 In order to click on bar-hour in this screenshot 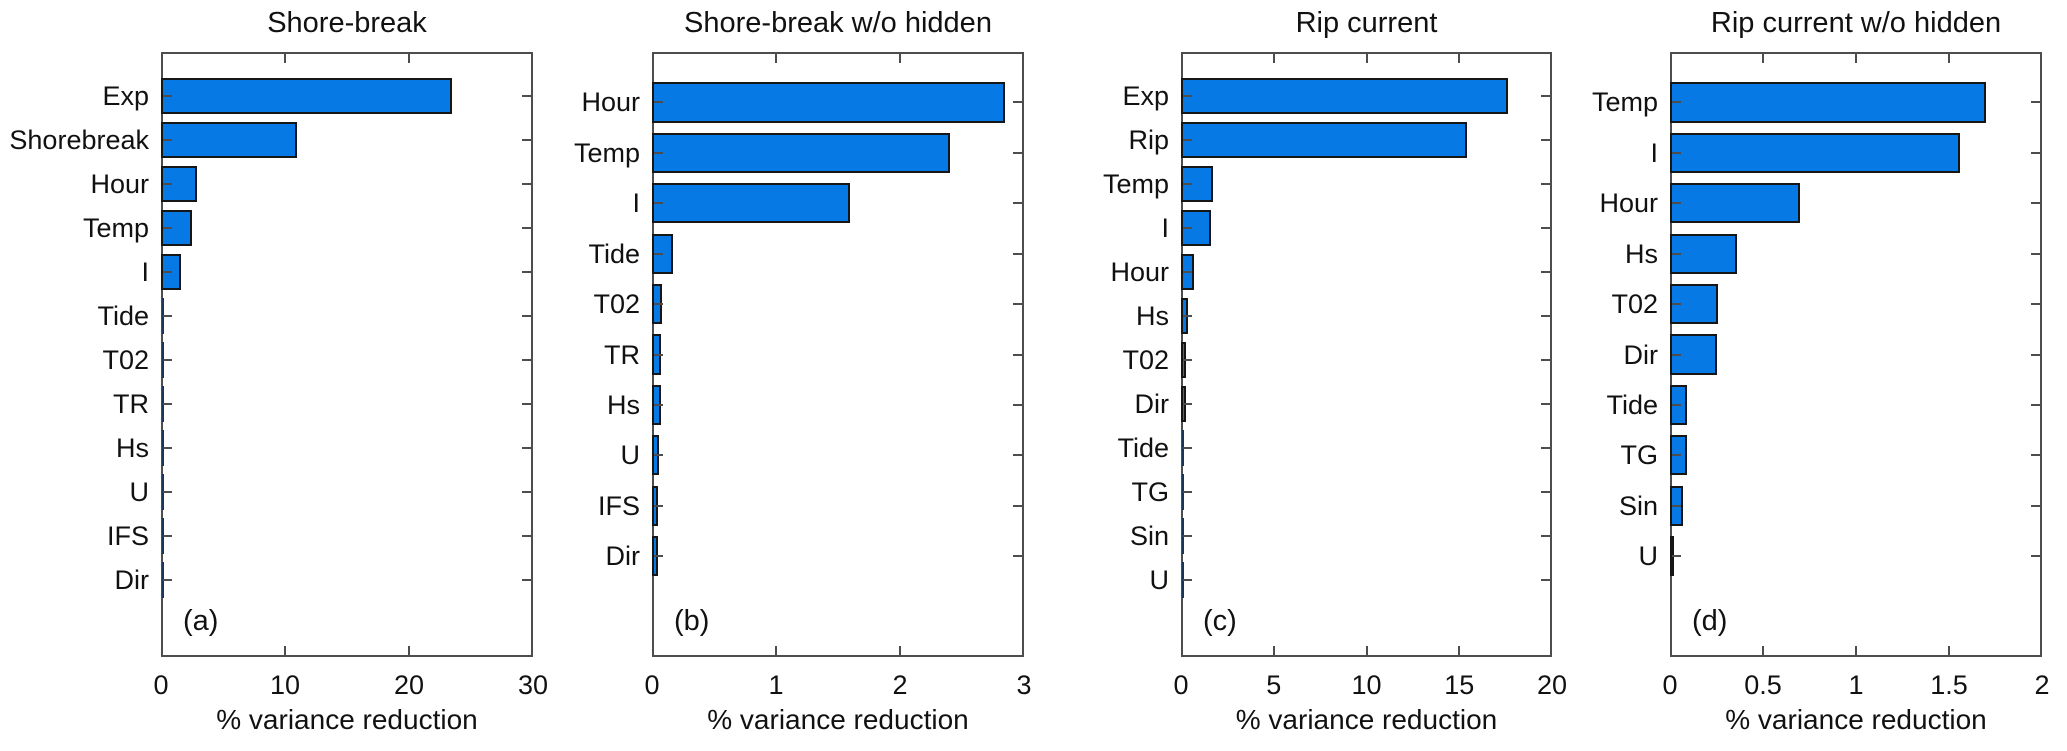, I will do `click(829, 102)`.